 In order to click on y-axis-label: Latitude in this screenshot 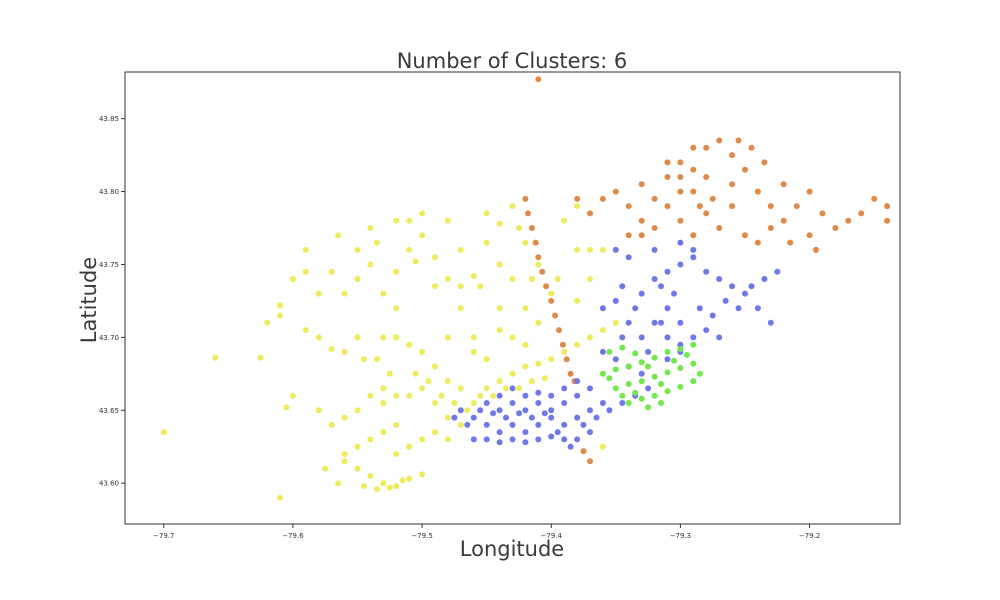, I will do `click(89, 300)`.